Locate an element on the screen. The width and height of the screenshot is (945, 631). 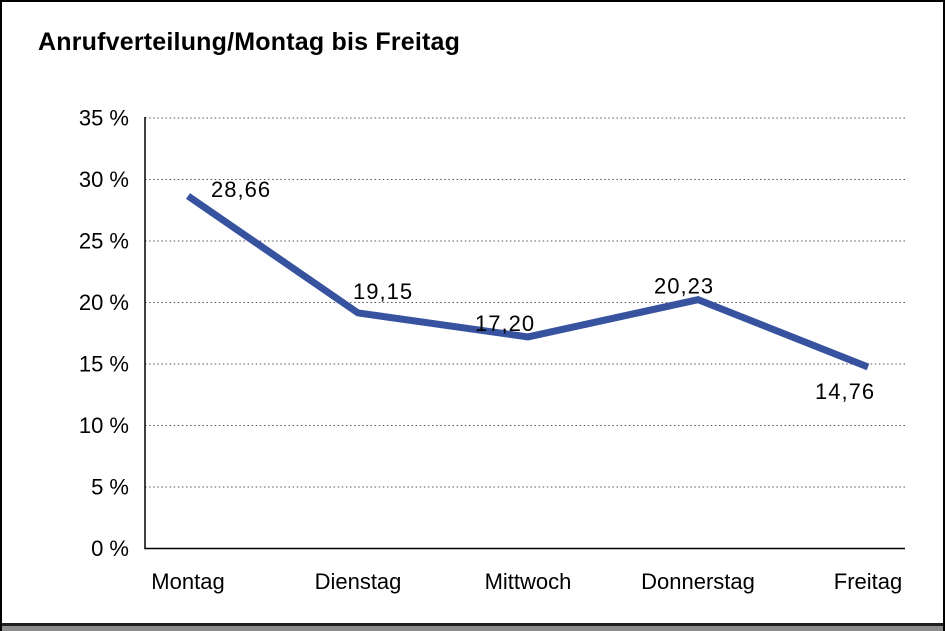
bottom-border-dark is located at coordinates (472, 624).